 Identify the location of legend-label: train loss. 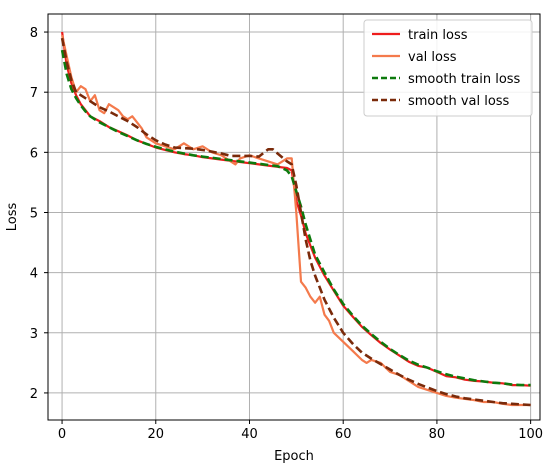
(438, 35).